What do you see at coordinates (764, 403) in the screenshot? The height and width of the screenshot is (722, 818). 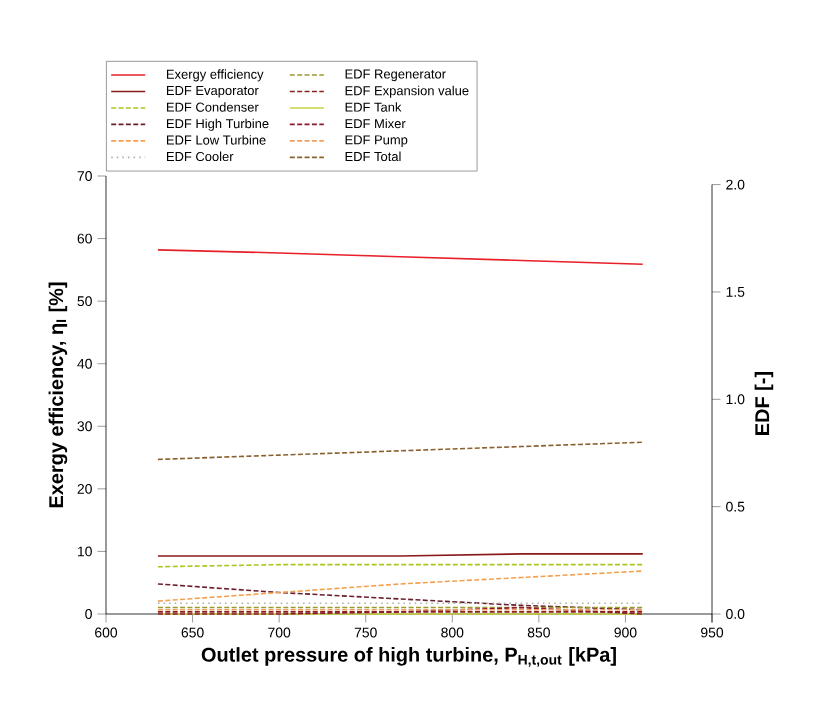 I see `y2-axis-title: EDF [-]` at bounding box center [764, 403].